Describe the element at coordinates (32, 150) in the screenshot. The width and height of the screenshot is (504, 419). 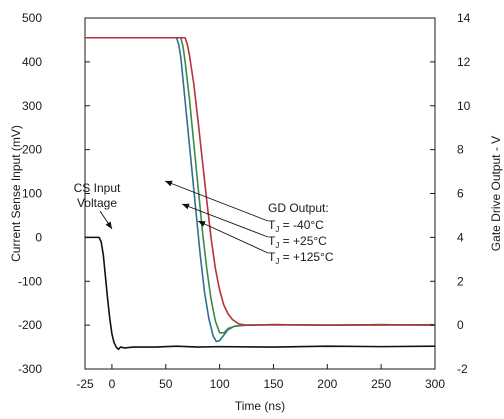
I see `y-tick-label: 200` at that location.